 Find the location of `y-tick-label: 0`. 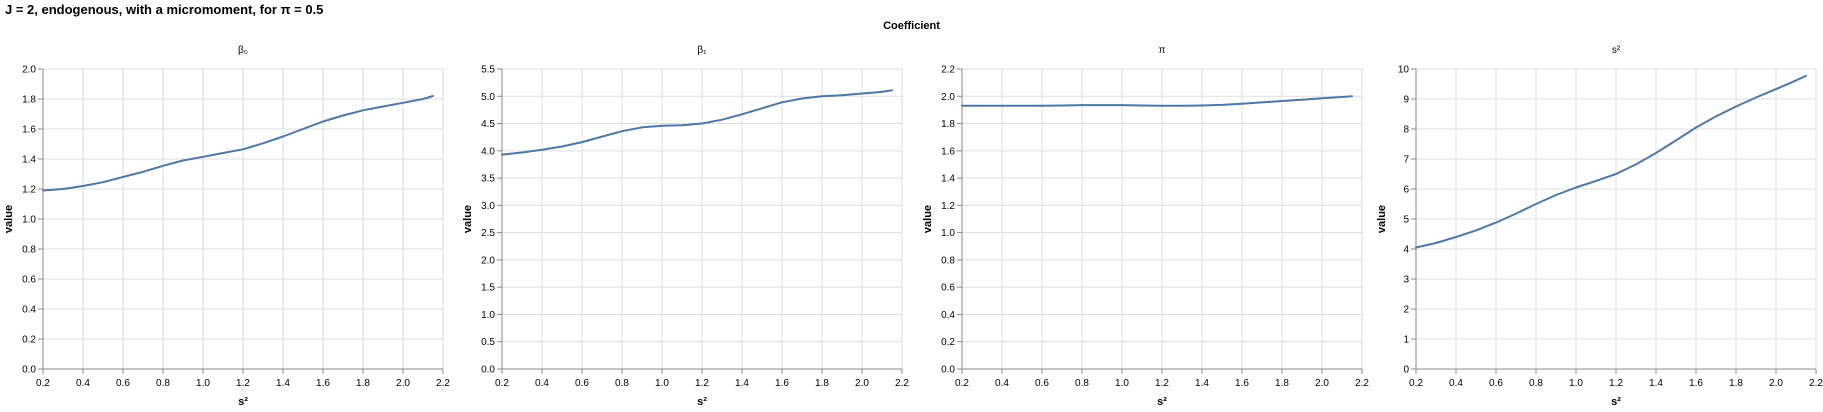

y-tick-label: 0 is located at coordinates (1406, 370).